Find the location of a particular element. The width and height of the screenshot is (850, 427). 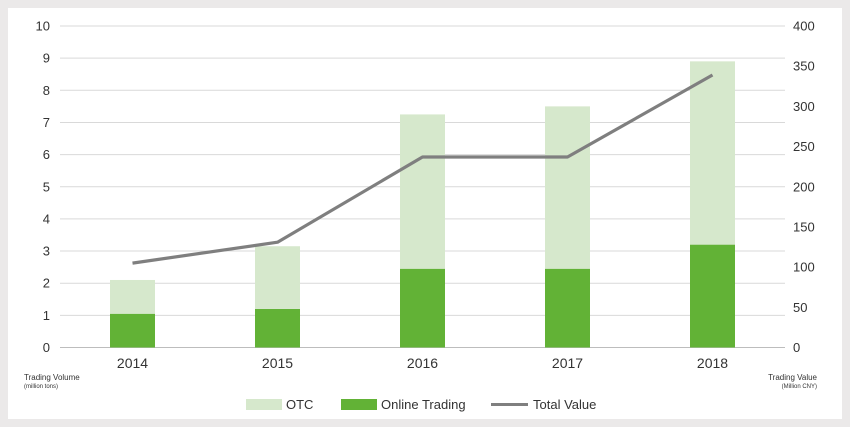

legend-label-total-value: Total Value is located at coordinates (564, 404).